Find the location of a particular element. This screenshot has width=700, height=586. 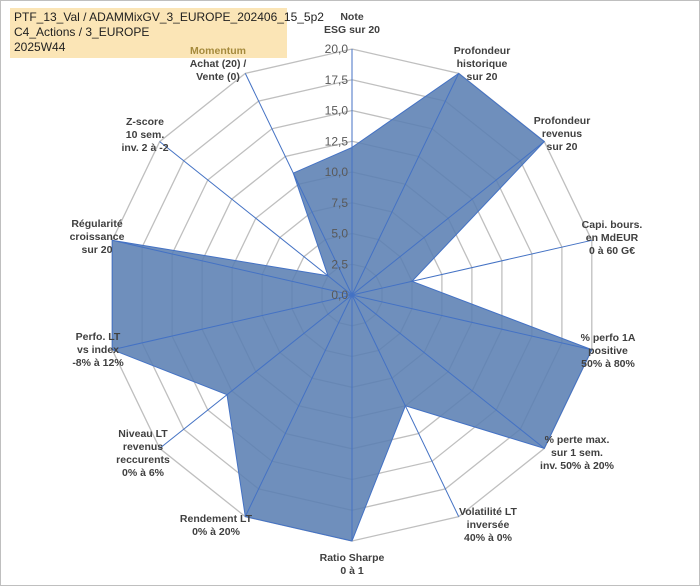

axis-label: Régularité croissance sur 20 is located at coordinates (97, 237).